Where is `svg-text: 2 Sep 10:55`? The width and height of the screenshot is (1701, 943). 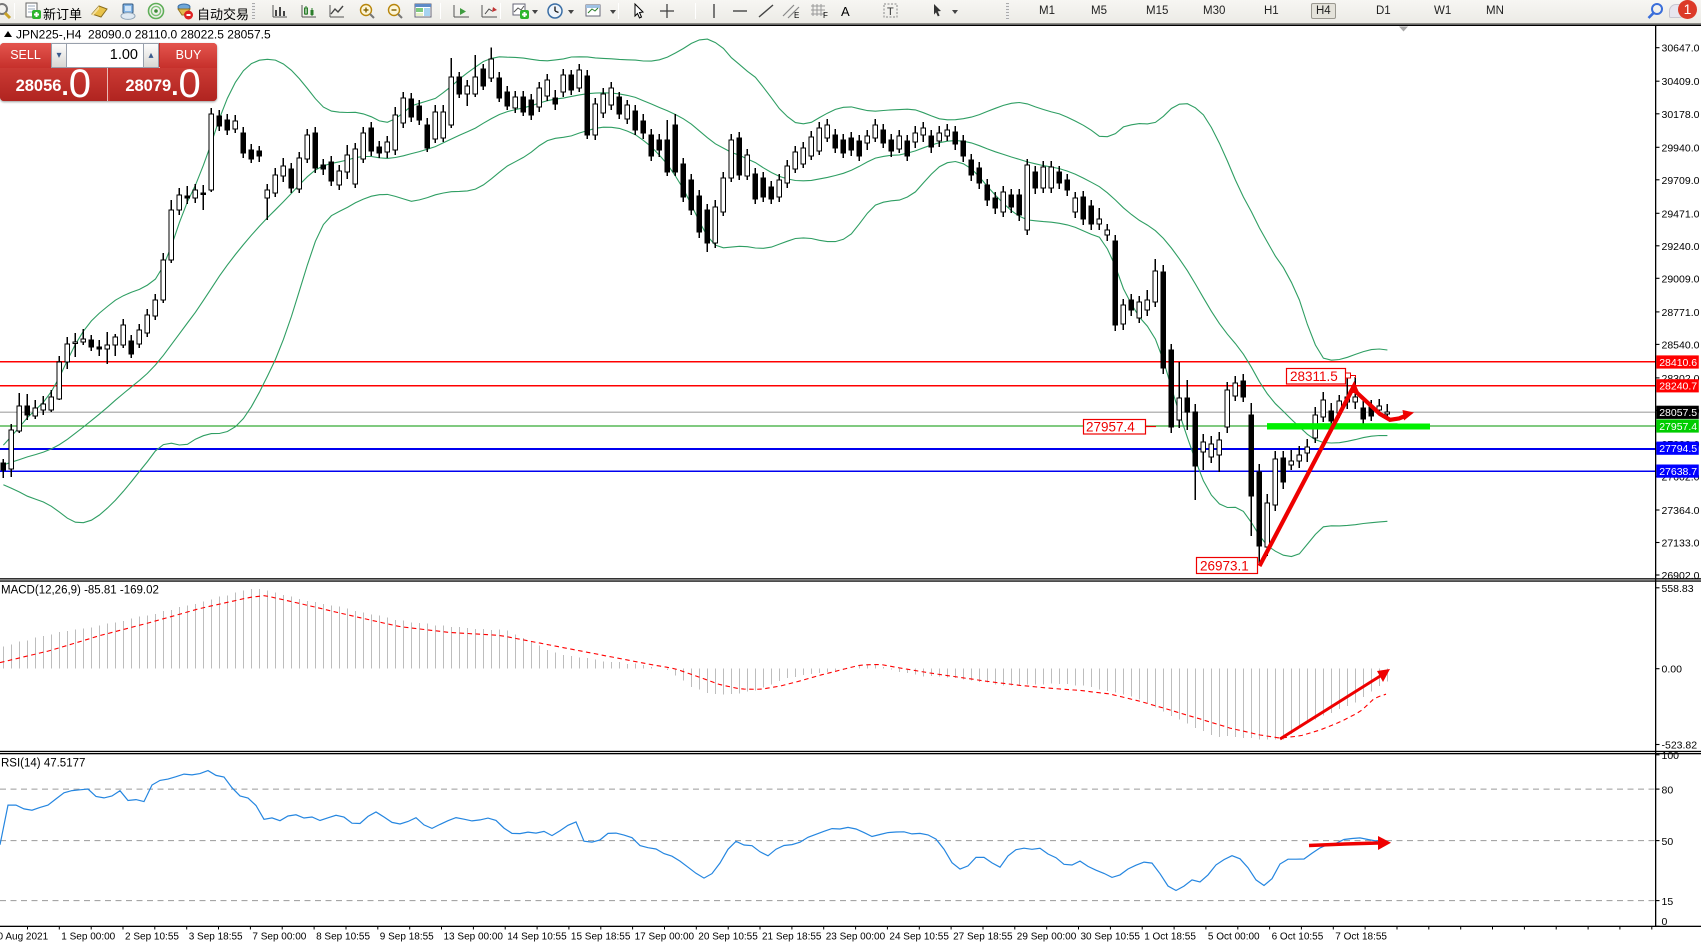
svg-text: 2 Sep 10:55 is located at coordinates (152, 937).